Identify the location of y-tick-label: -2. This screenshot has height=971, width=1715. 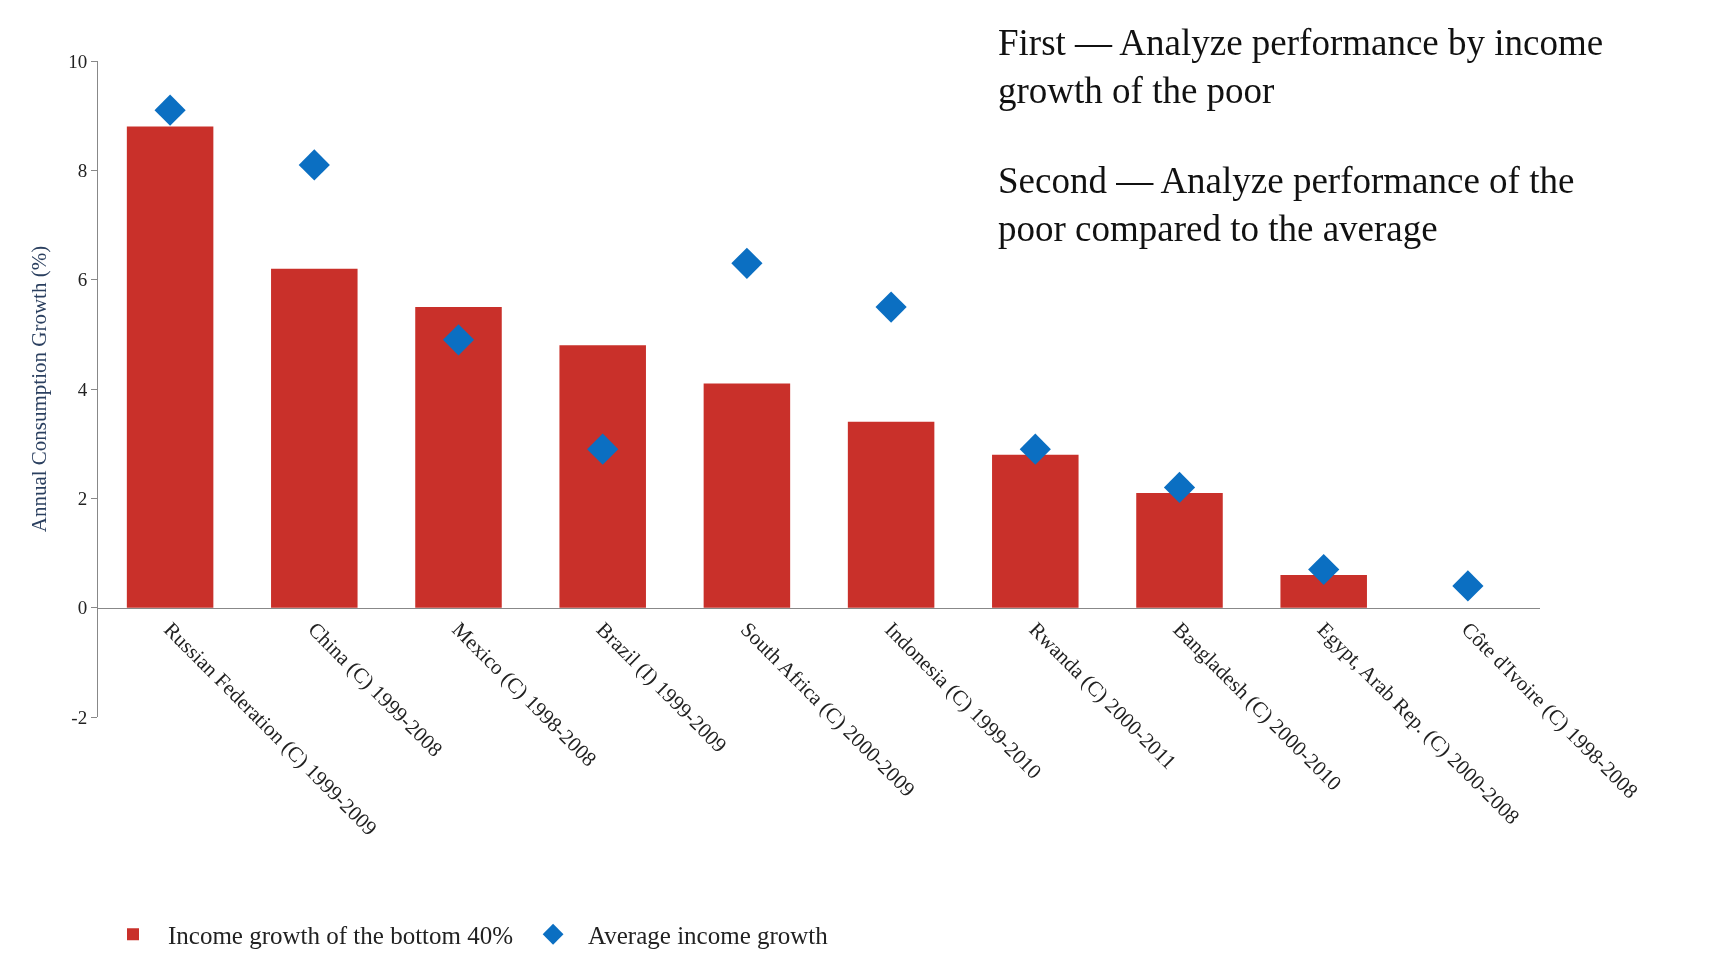
(79, 717).